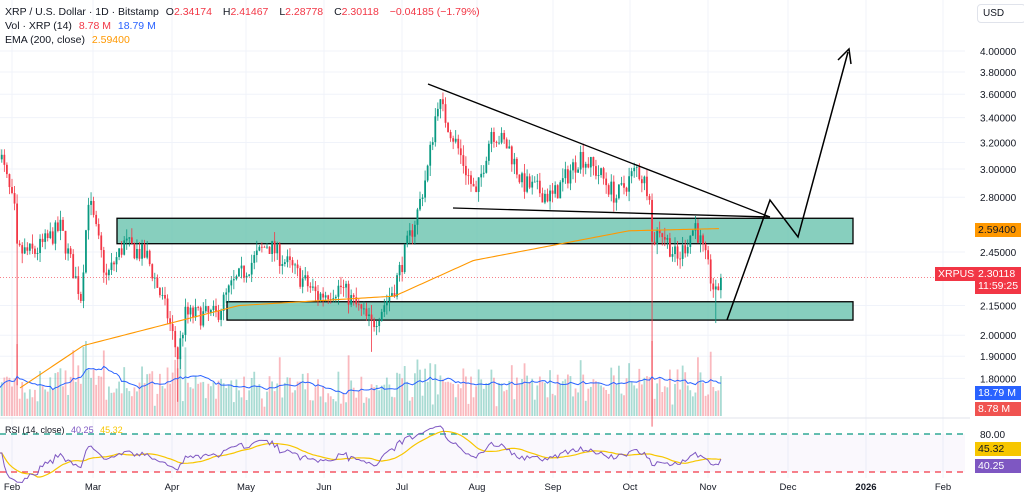  Describe the element at coordinates (553, 487) in the screenshot. I see `x-tick-label: Sep` at that location.